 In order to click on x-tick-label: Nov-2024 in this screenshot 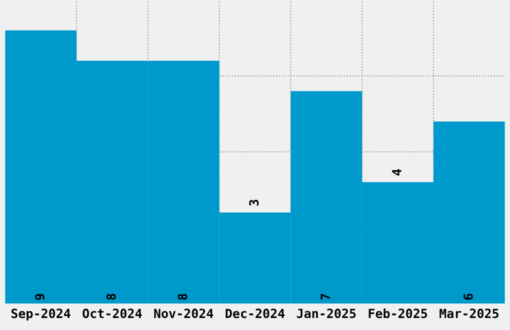, I will do `click(184, 313)`.